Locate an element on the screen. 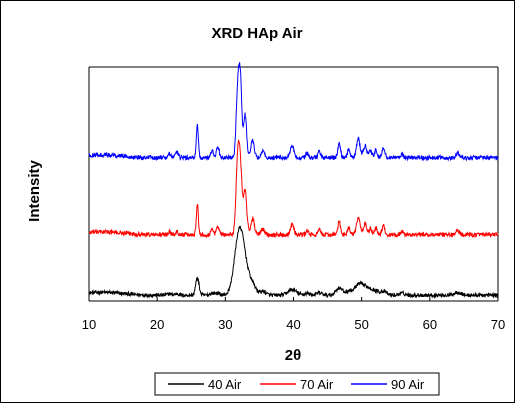 This screenshot has height=403, width=515. x-tick-label: 10 is located at coordinates (89, 324).